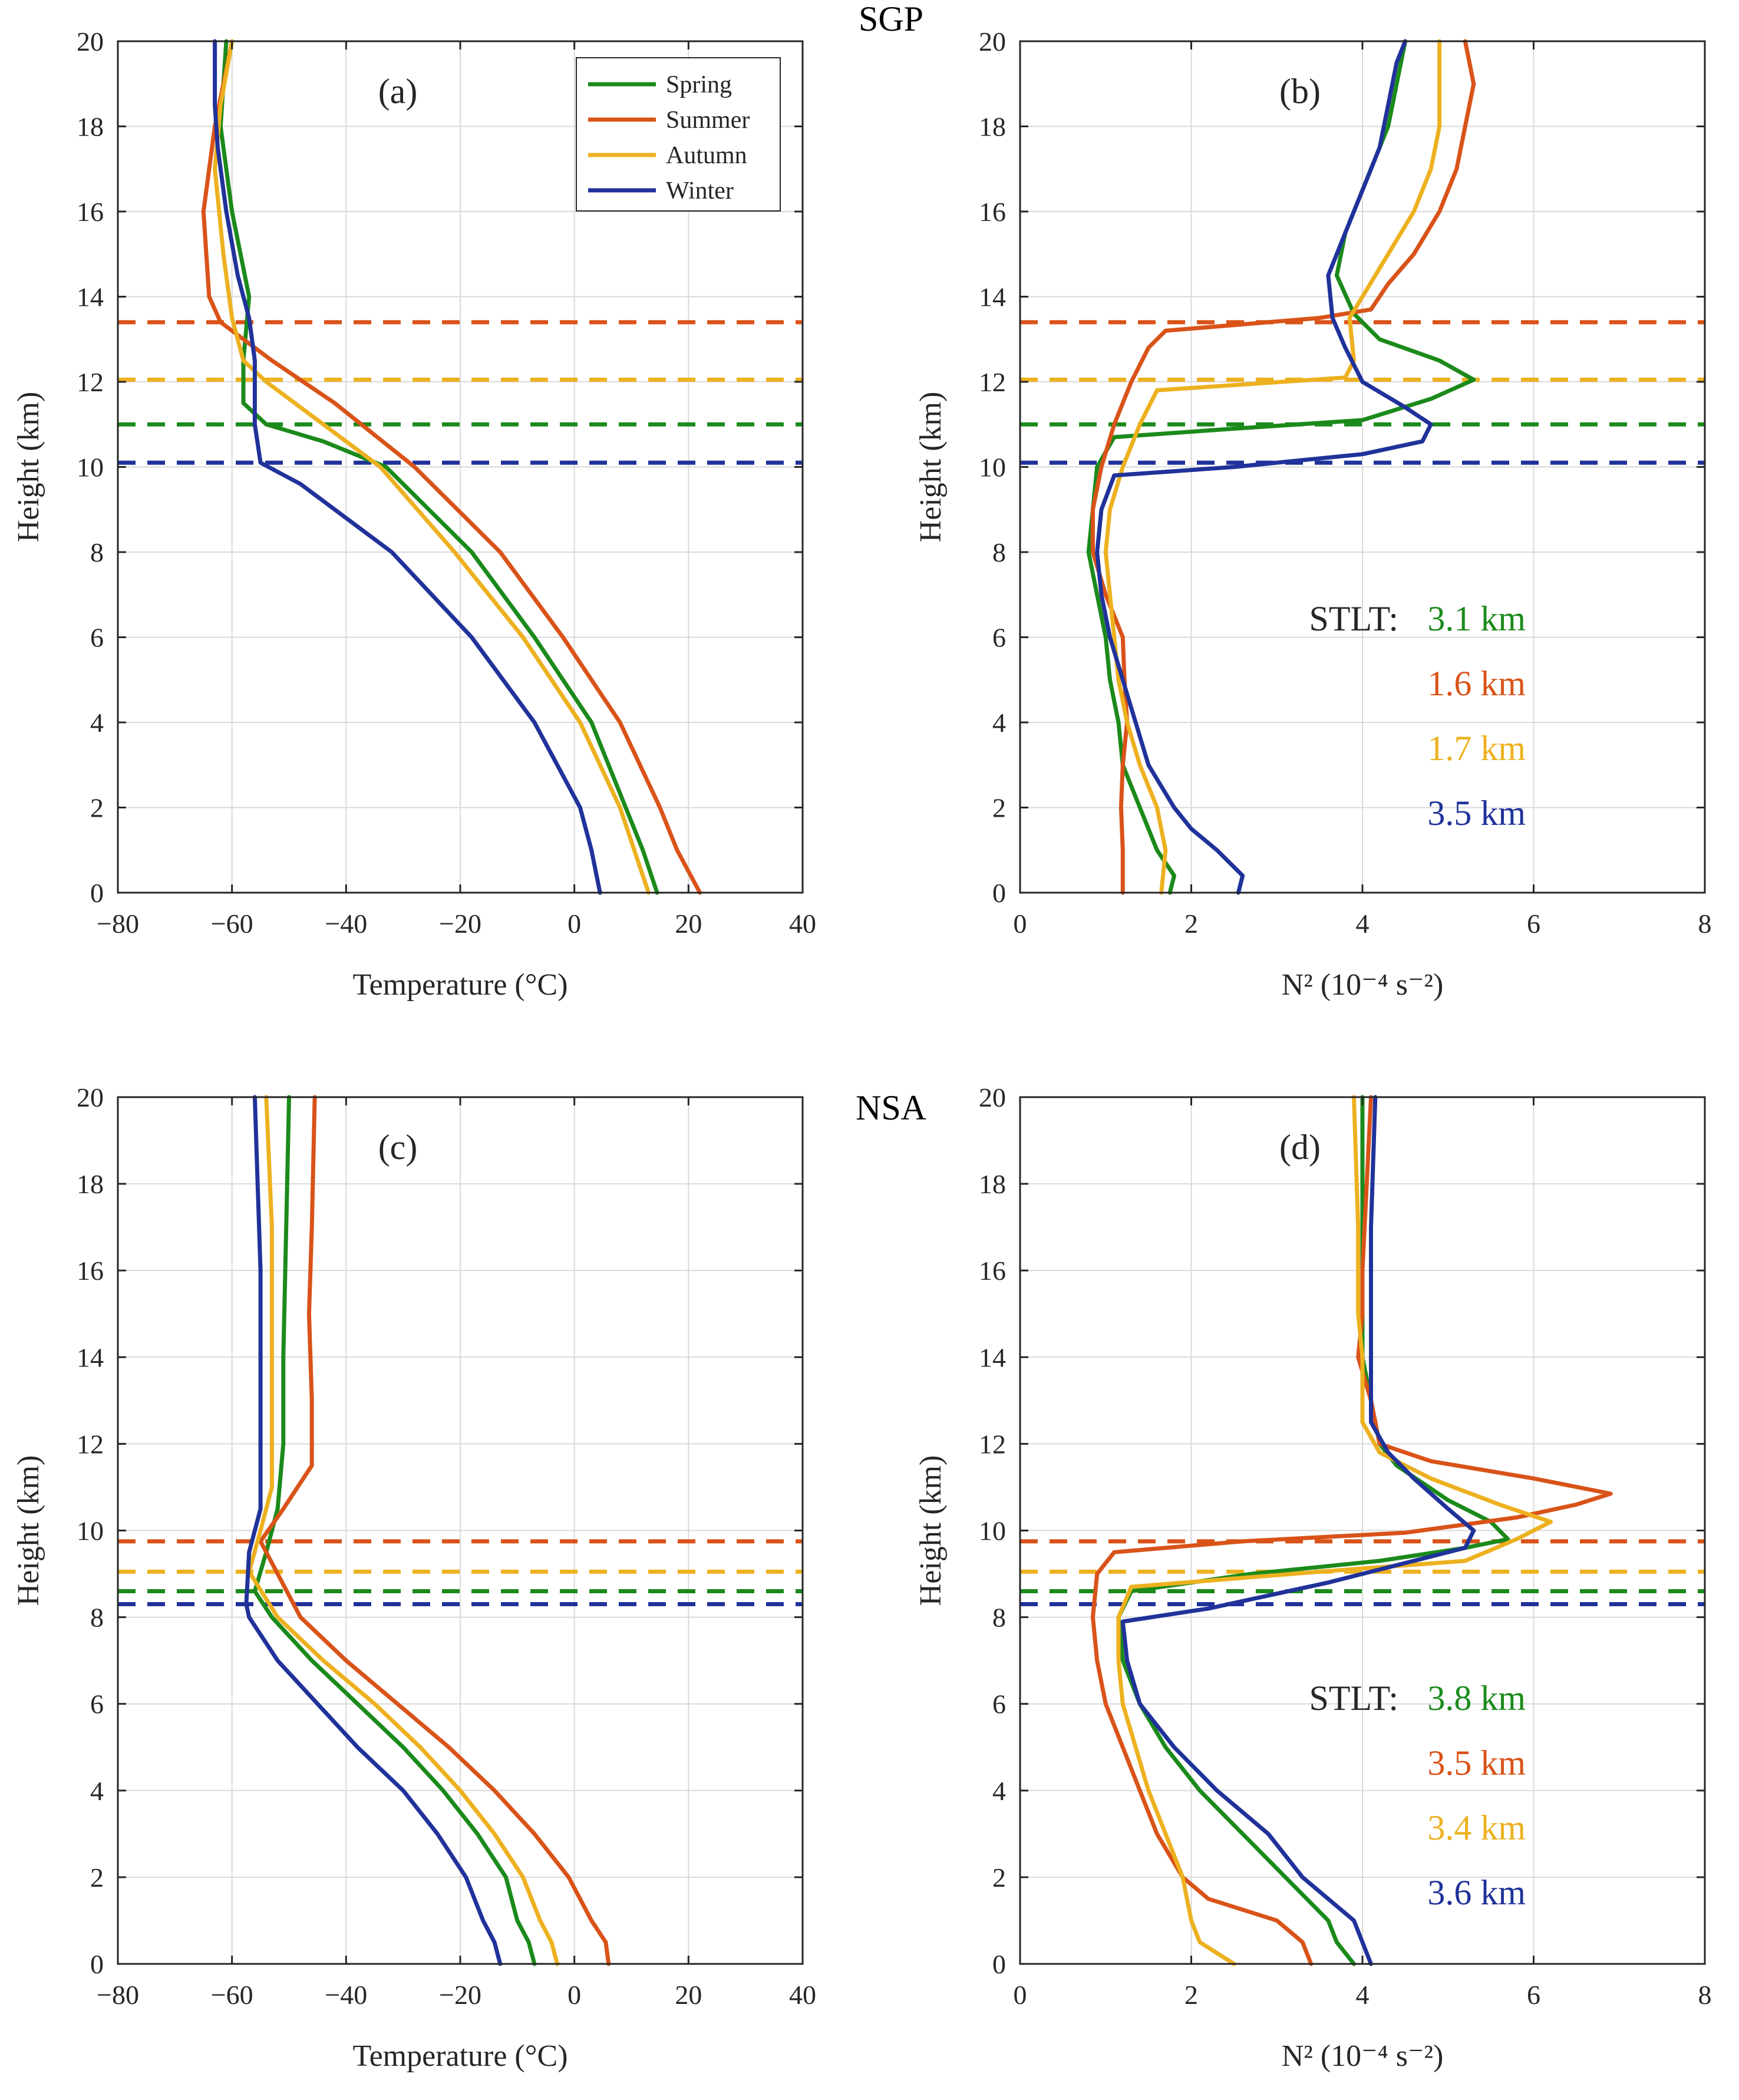 This screenshot has width=1739, height=2100. Describe the element at coordinates (1363, 1995) in the screenshot. I see `x-tick-label: 4` at that location.